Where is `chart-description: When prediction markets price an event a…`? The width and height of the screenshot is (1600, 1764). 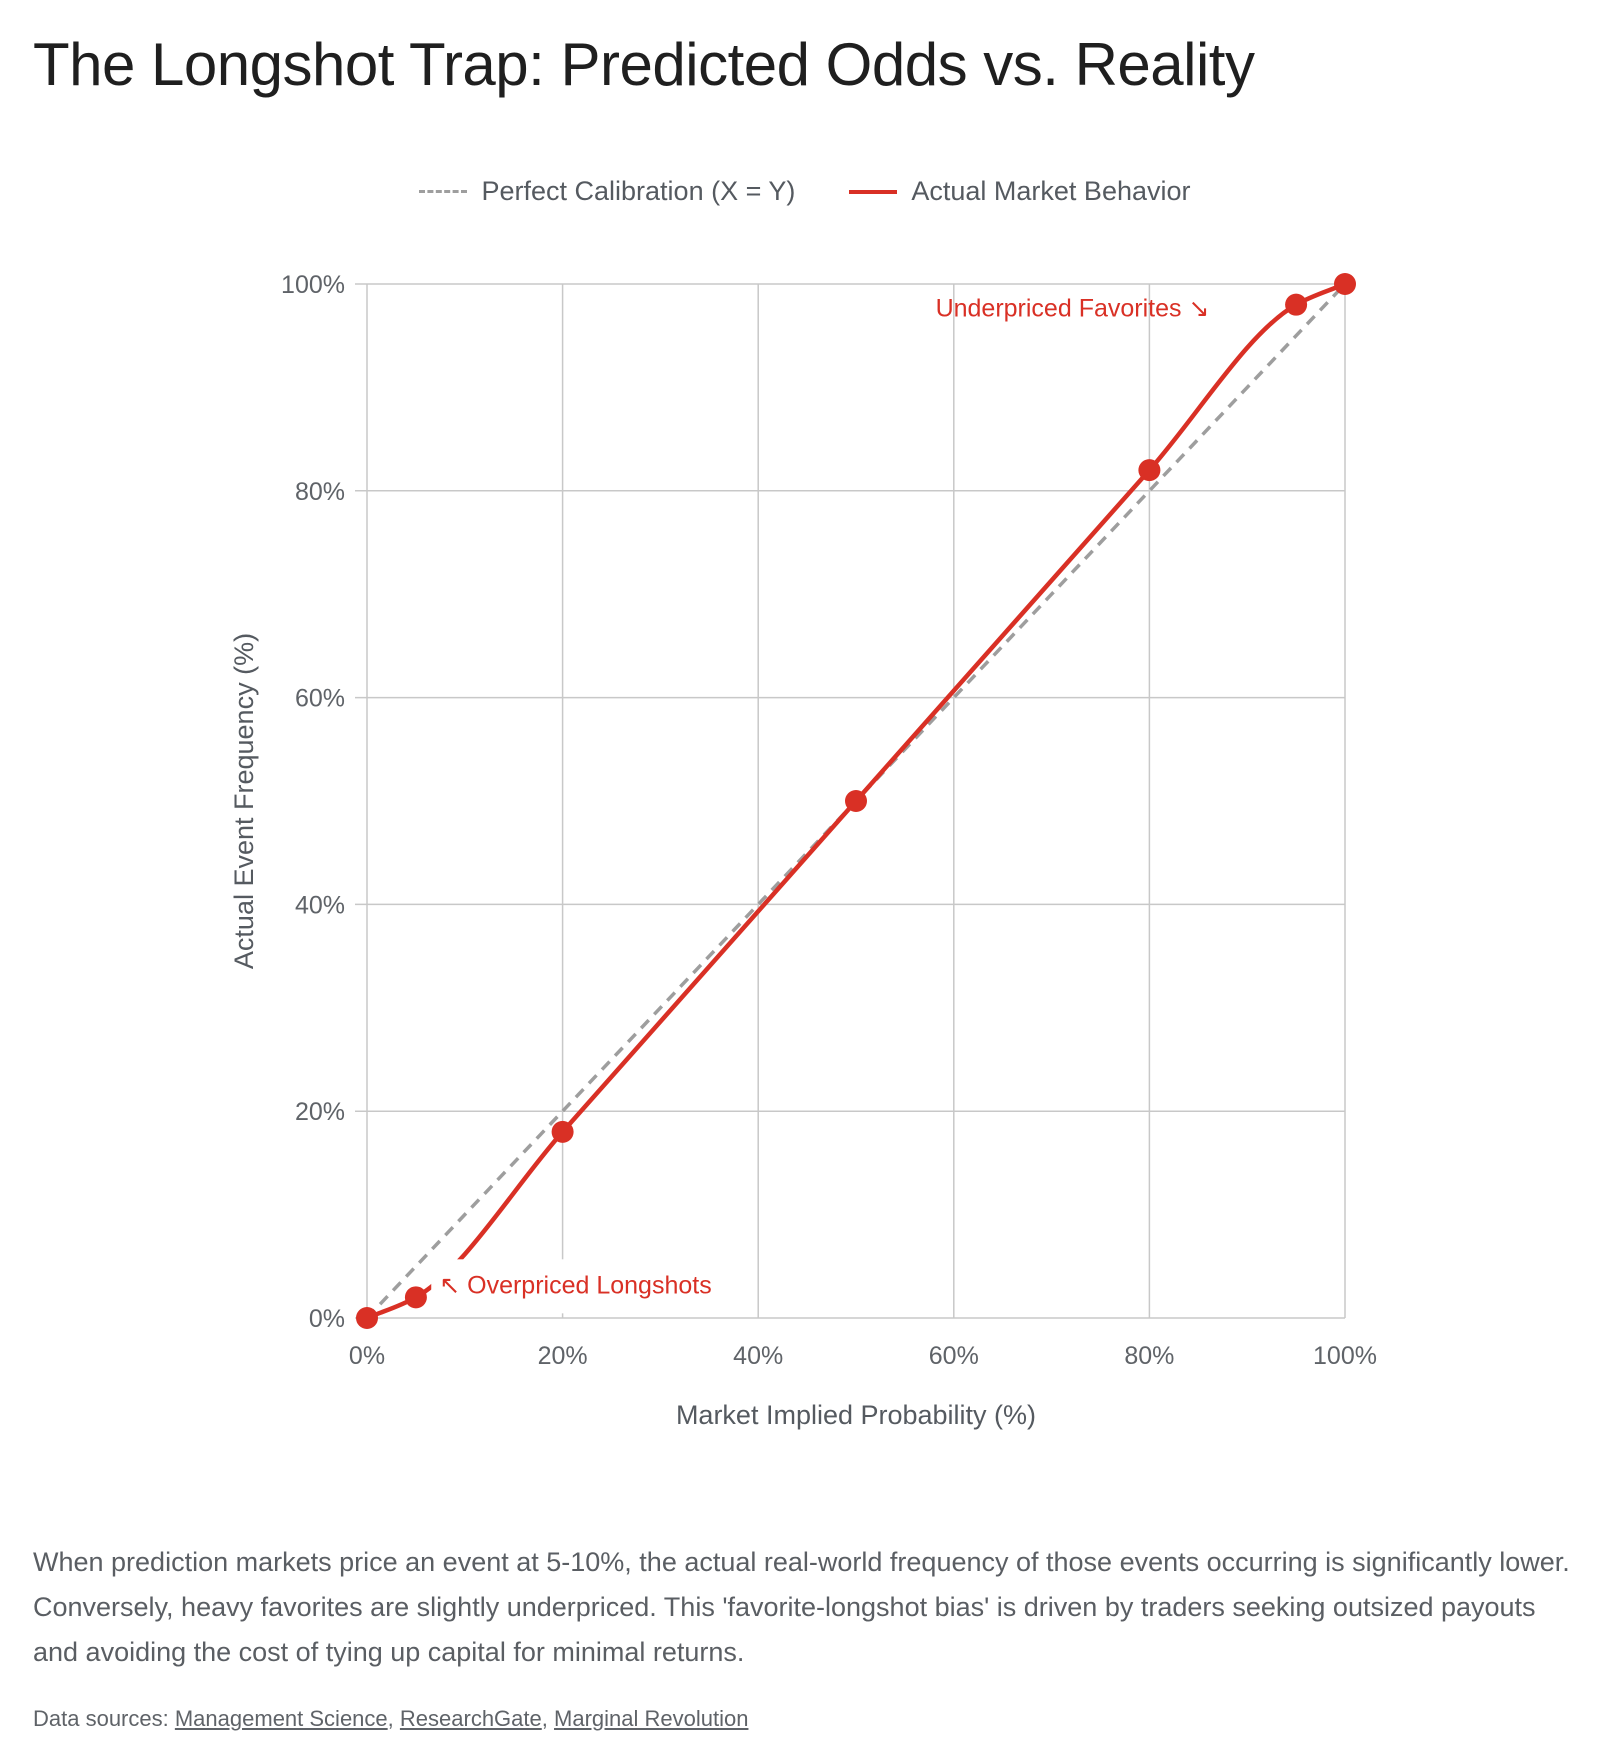 chart-description: When prediction markets price an event a… is located at coordinates (801, 1607).